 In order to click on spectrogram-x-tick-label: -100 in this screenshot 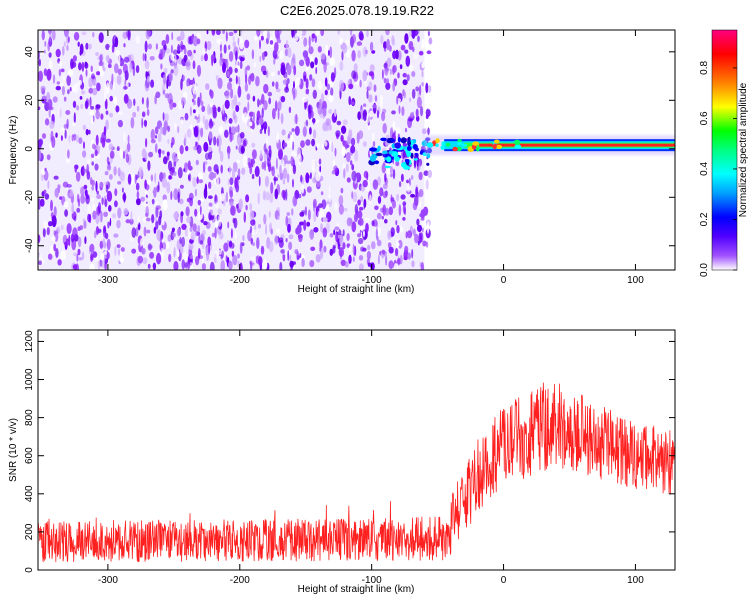, I will do `click(372, 280)`.